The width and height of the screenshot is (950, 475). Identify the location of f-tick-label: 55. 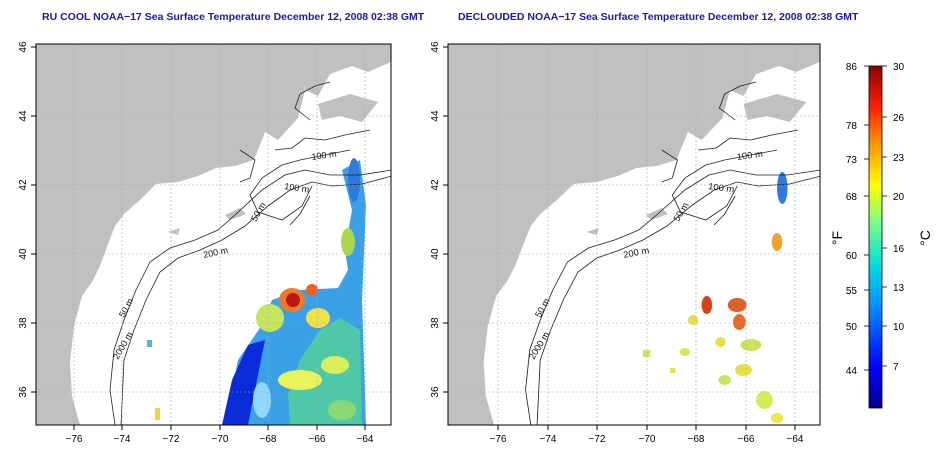
(852, 291).